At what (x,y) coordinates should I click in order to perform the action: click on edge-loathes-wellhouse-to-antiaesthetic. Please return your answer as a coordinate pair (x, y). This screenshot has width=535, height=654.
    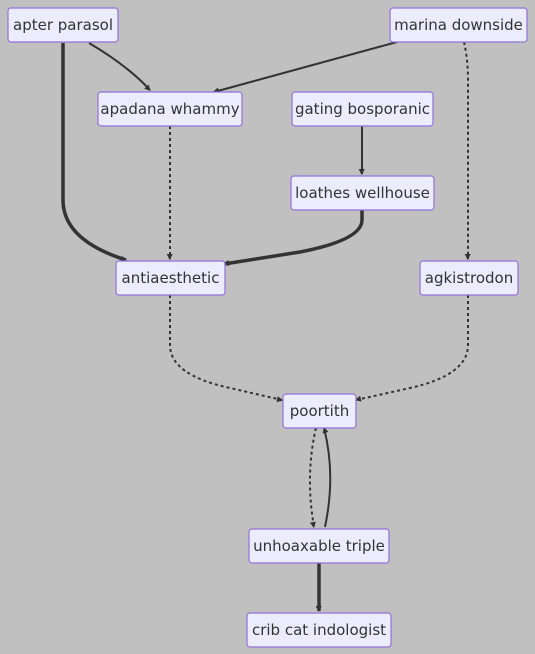
    Looking at the image, I should click on (293, 237).